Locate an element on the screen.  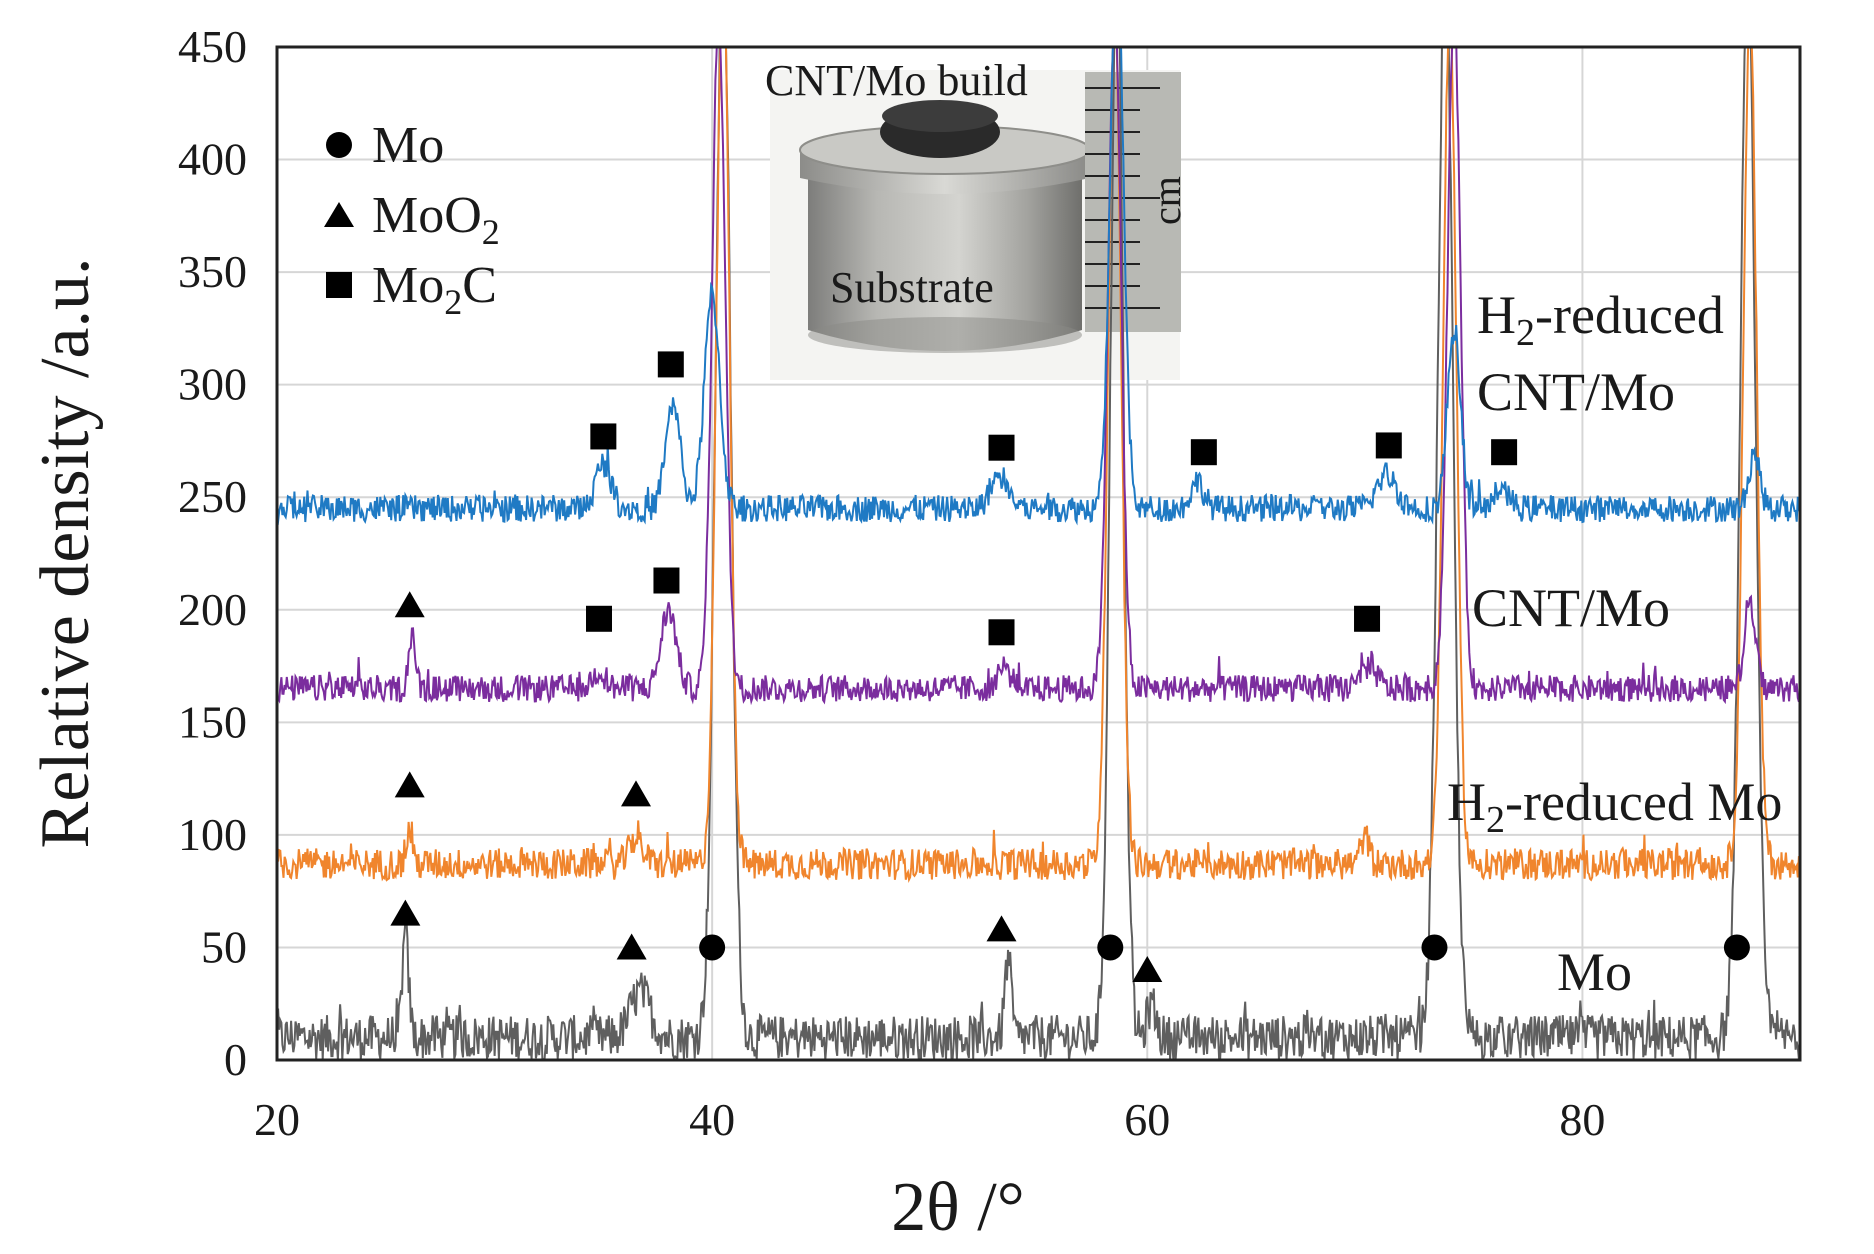
legend: Mo MoO2 Mo2C is located at coordinates (412, 219).